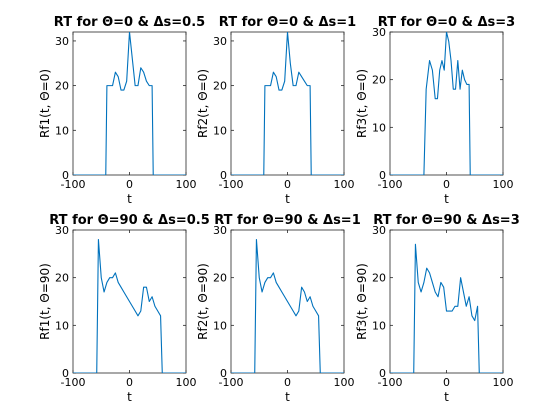  Describe the element at coordinates (203, 103) in the screenshot. I see `y-axis-label: Rf2(t, Θ=0)` at that location.